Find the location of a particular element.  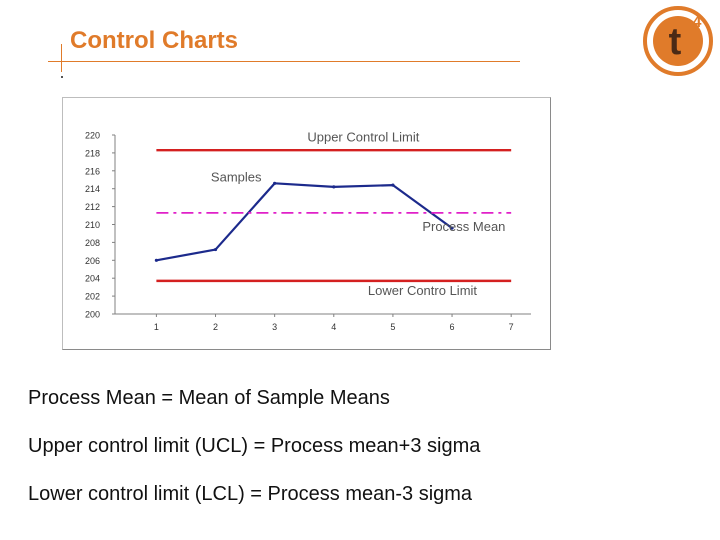

logo-disc is located at coordinates (678, 41).